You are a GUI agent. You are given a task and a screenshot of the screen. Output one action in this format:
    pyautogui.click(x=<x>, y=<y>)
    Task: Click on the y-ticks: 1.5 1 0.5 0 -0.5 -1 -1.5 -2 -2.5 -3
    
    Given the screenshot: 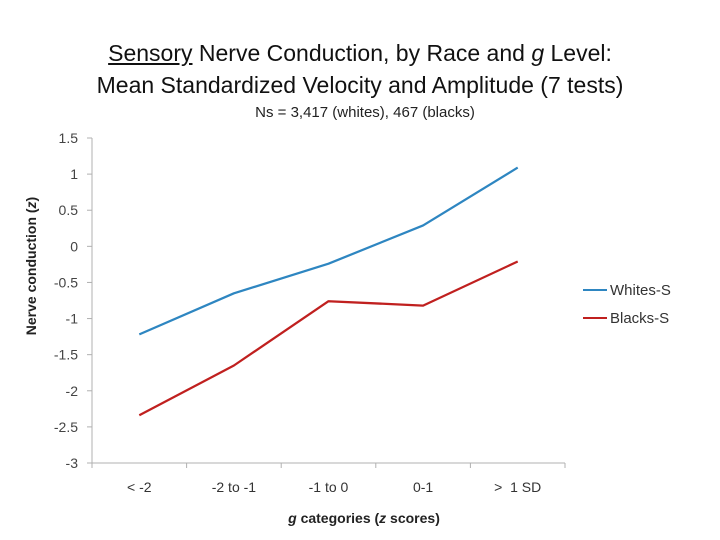 What is the action you would take?
    pyautogui.click(x=73, y=300)
    